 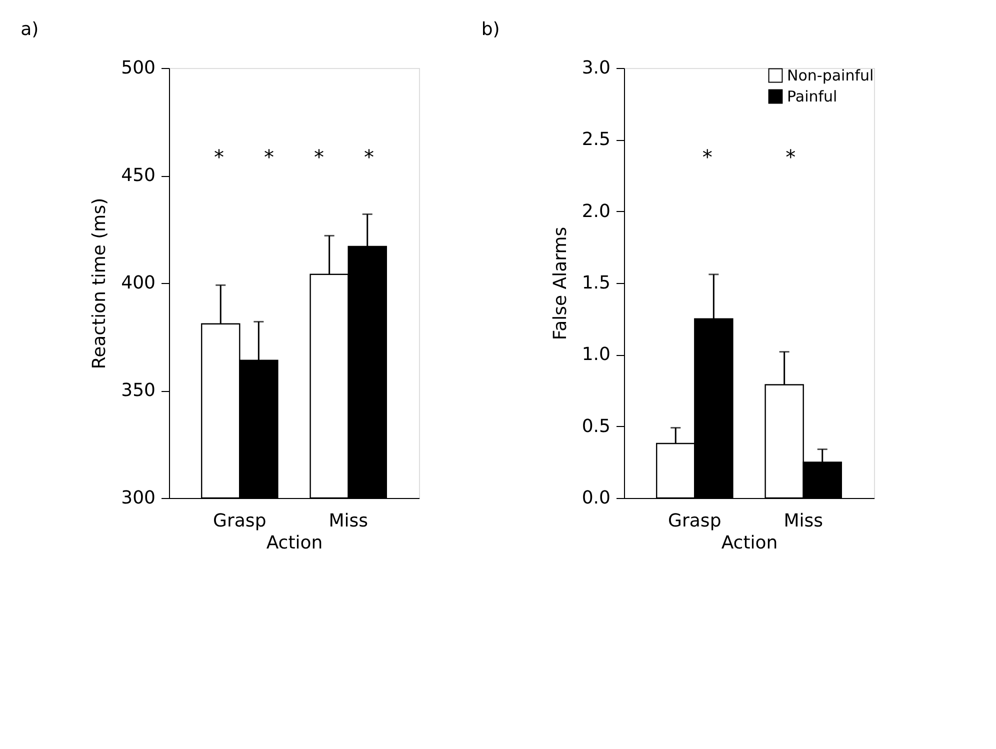 What do you see at coordinates (812, 97) in the screenshot?
I see `legend-label: Painful` at bounding box center [812, 97].